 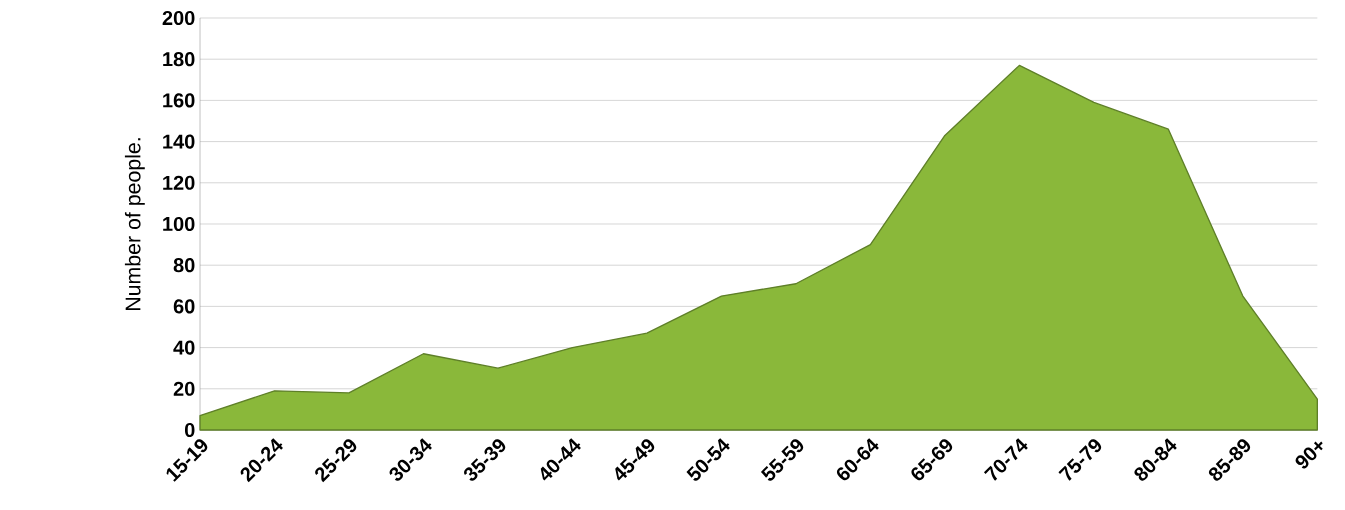 What do you see at coordinates (184, 388) in the screenshot?
I see `y-tick-label: 20` at bounding box center [184, 388].